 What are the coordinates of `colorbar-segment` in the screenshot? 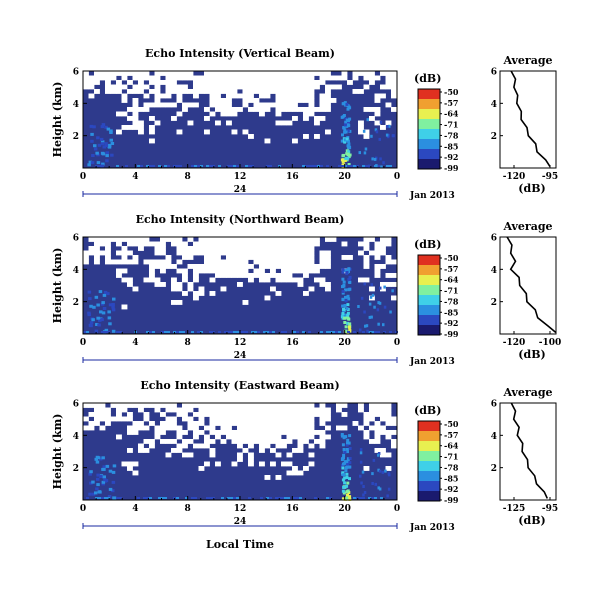 It's located at (429, 456).